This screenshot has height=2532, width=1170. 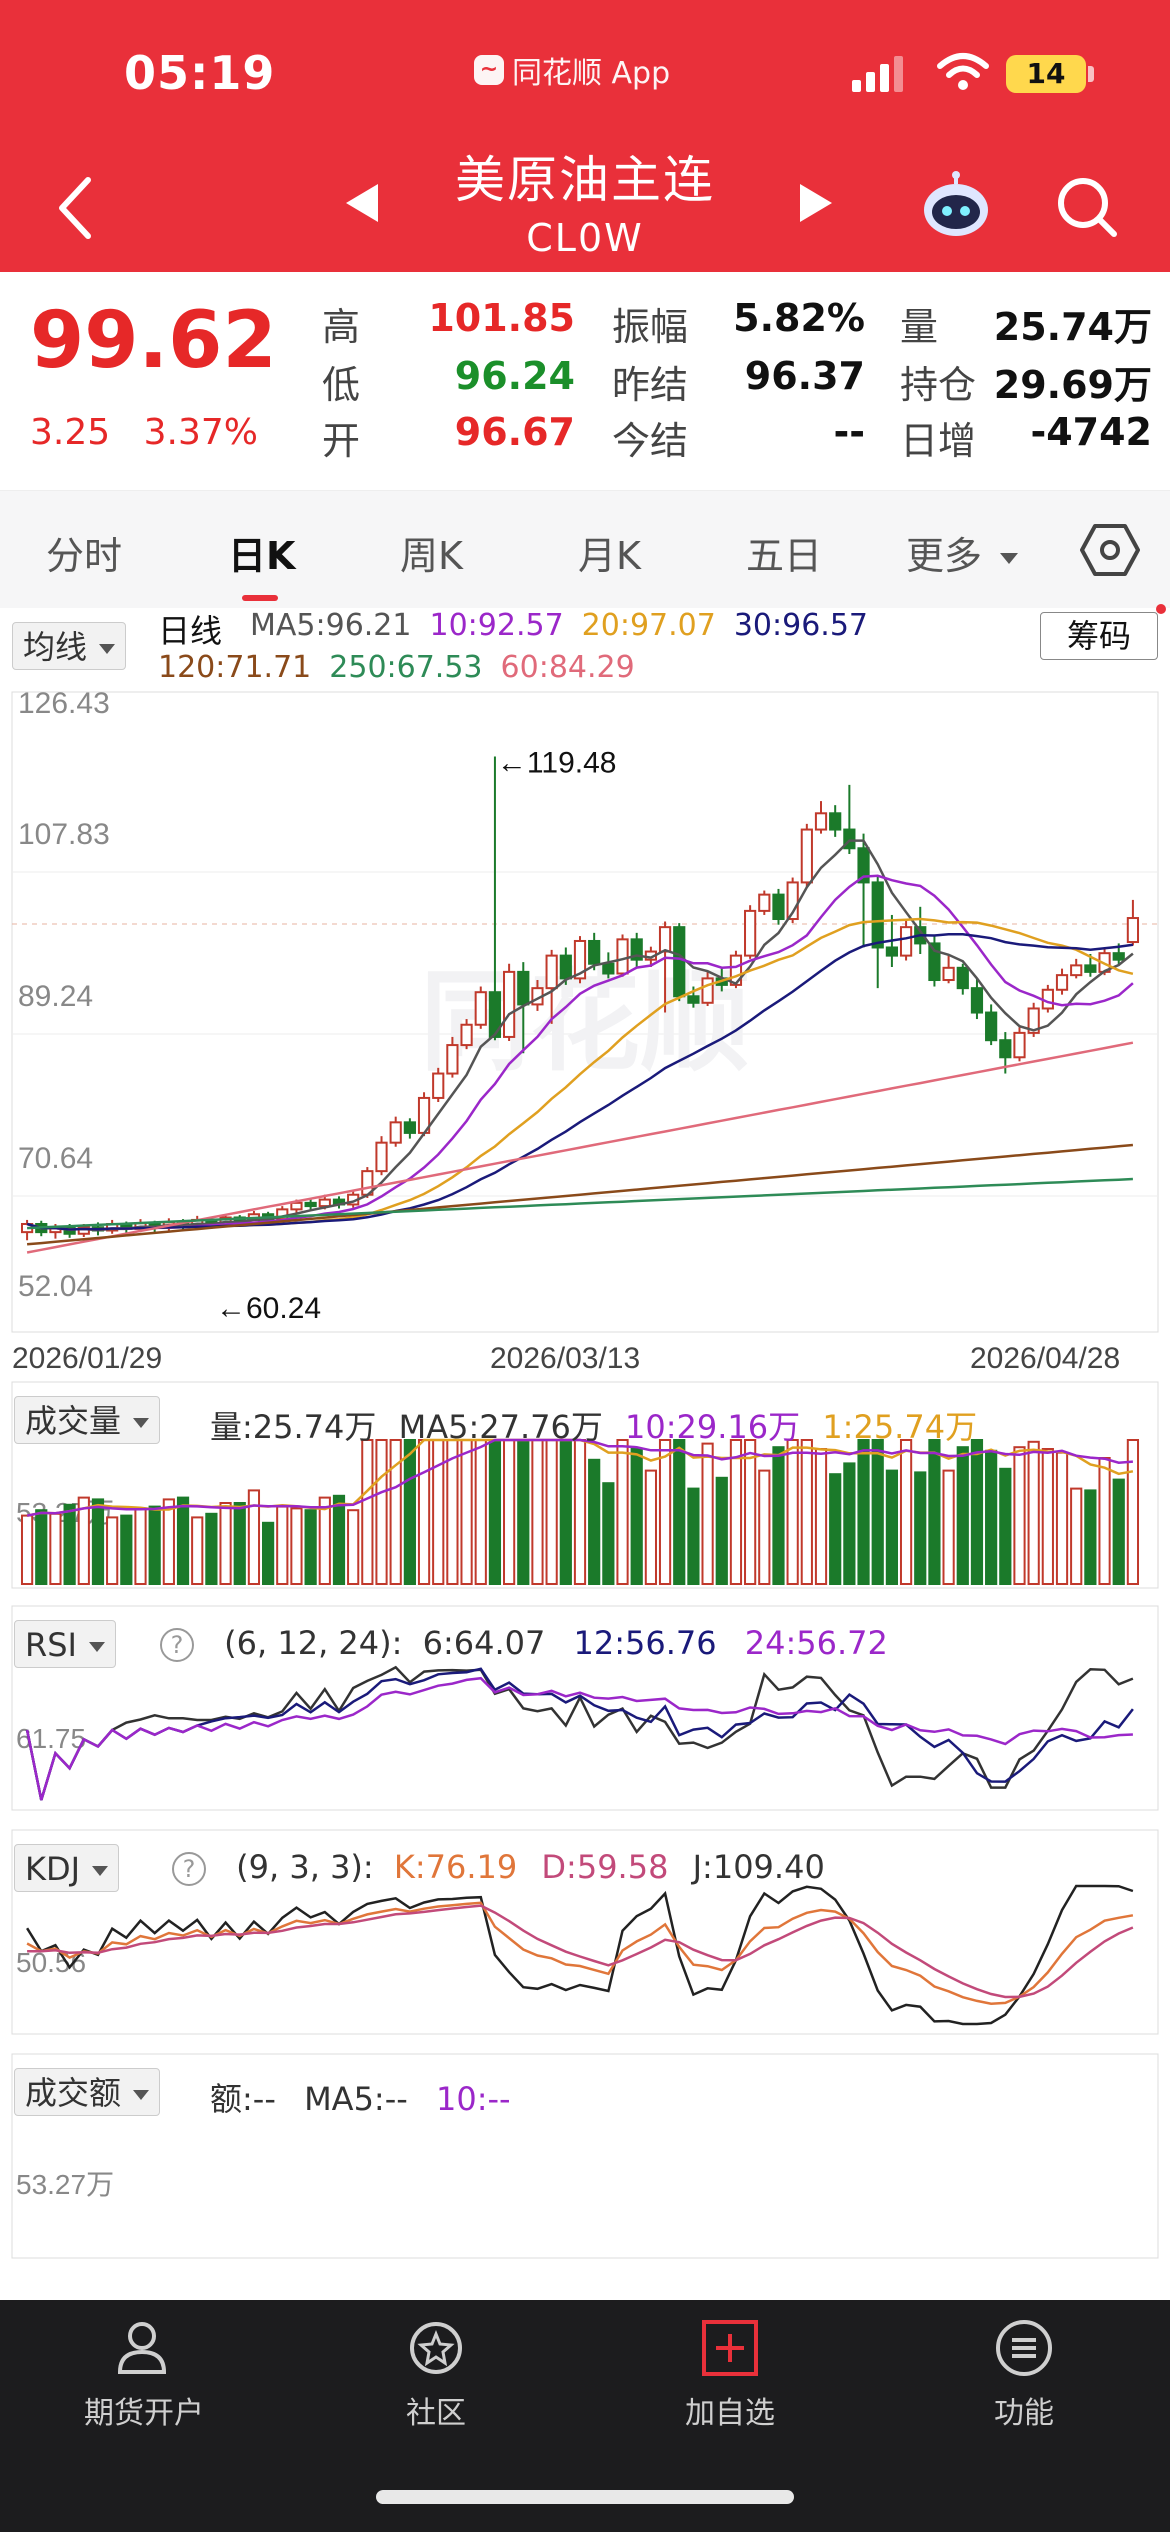 What do you see at coordinates (341, 441) in the screenshot?
I see `quote-field-label: 开` at bounding box center [341, 441].